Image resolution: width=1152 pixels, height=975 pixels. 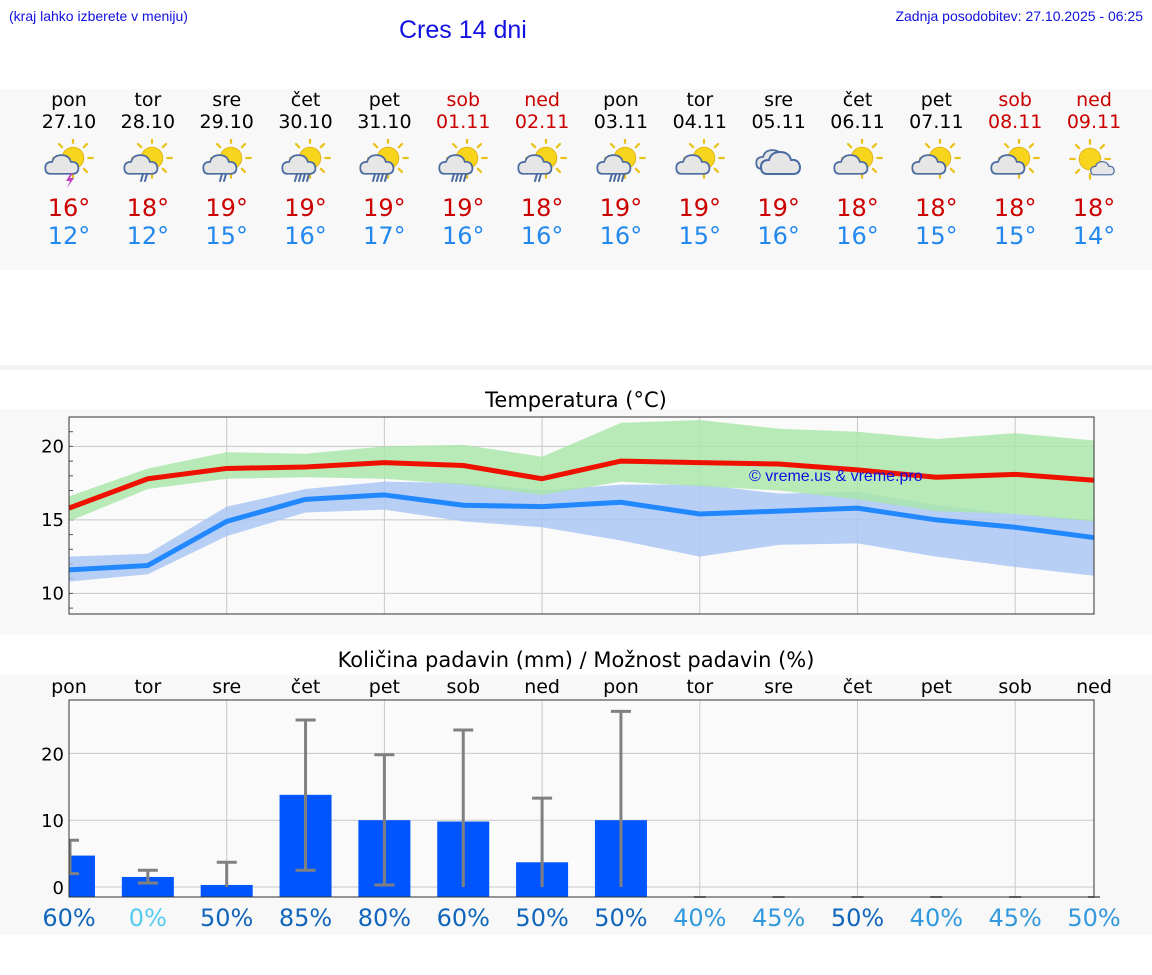 I want to click on y-tick-label: 0, so click(x=58, y=888).